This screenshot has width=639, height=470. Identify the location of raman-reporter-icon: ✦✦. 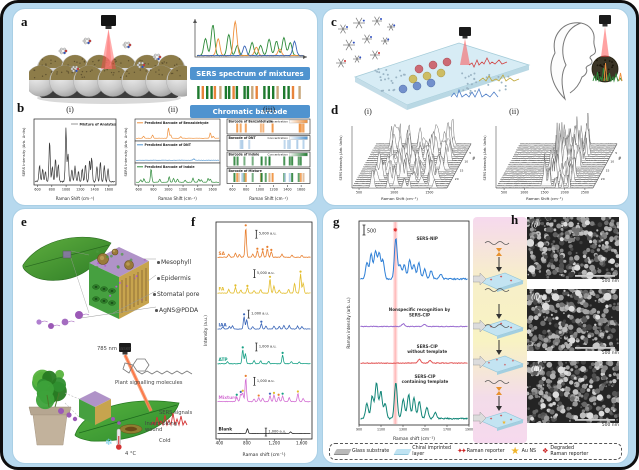
(462, 451).